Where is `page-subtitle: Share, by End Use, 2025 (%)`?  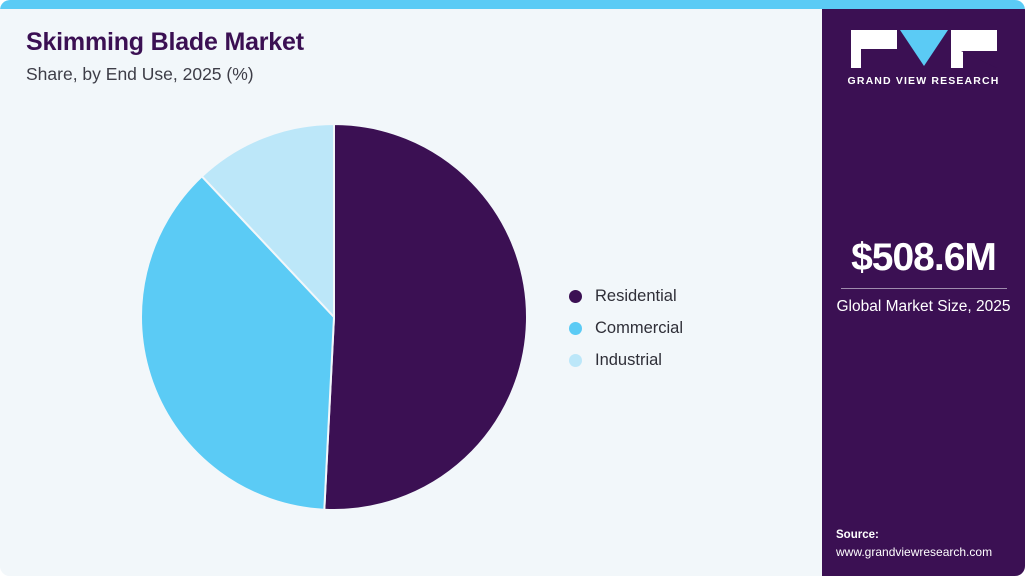
page-subtitle: Share, by End Use, 2025 (%) is located at coordinates (140, 73).